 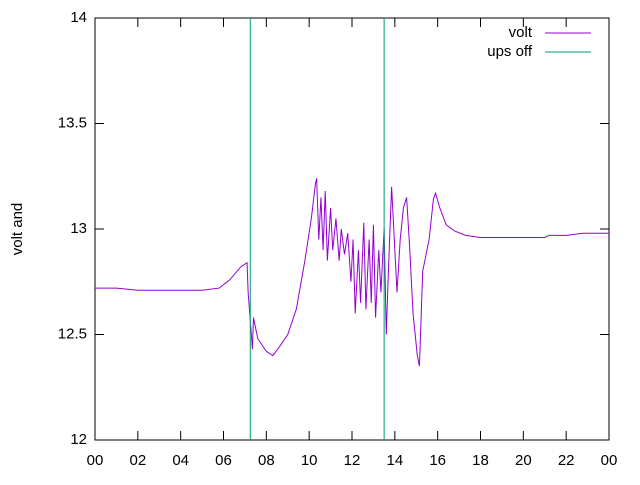 I want to click on y-tick-label: 12, so click(x=78, y=439).